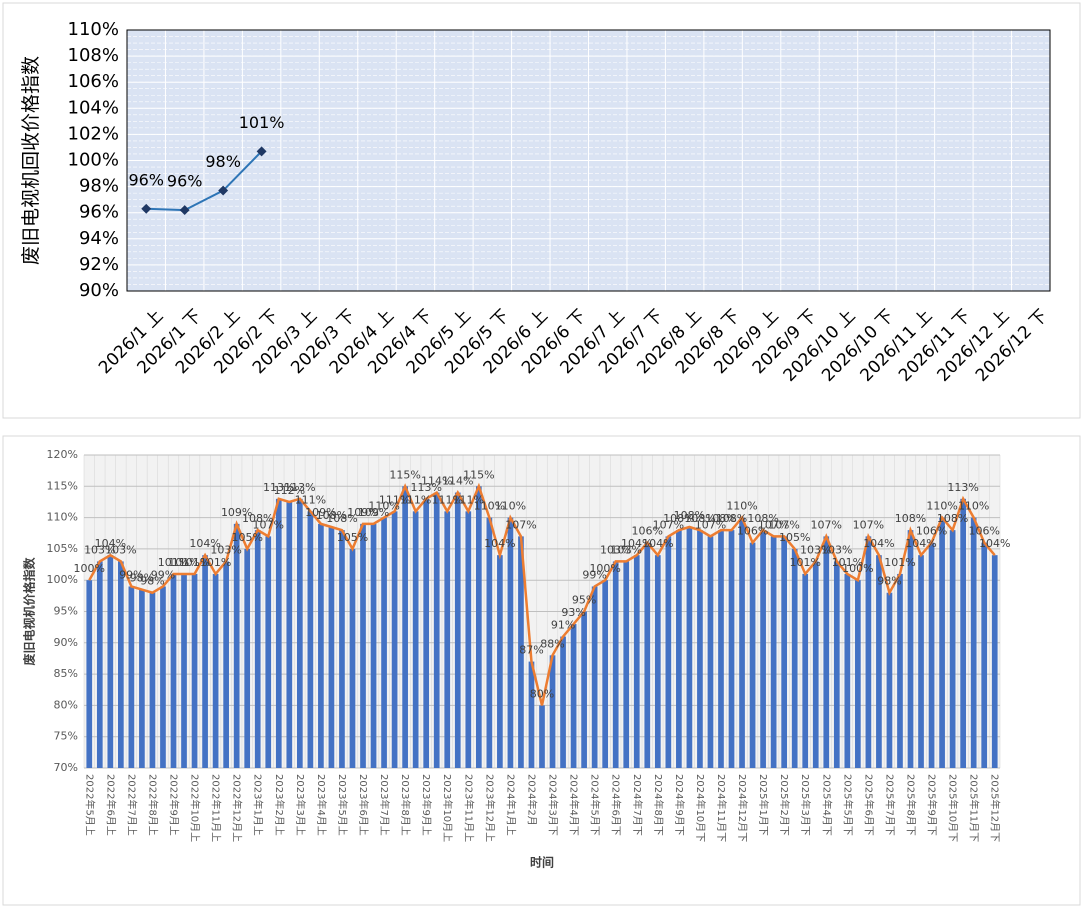  I want to click on y-tick-label: 70%, so click(66, 767).